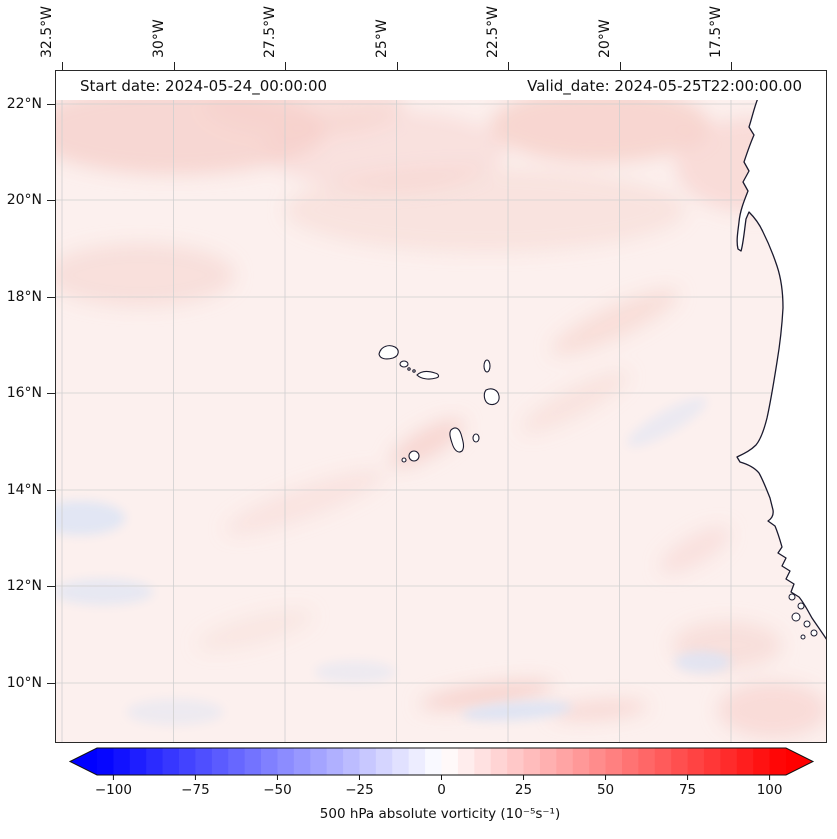 This screenshot has width=837, height=839. I want to click on africa-coastline, so click(781, 369).